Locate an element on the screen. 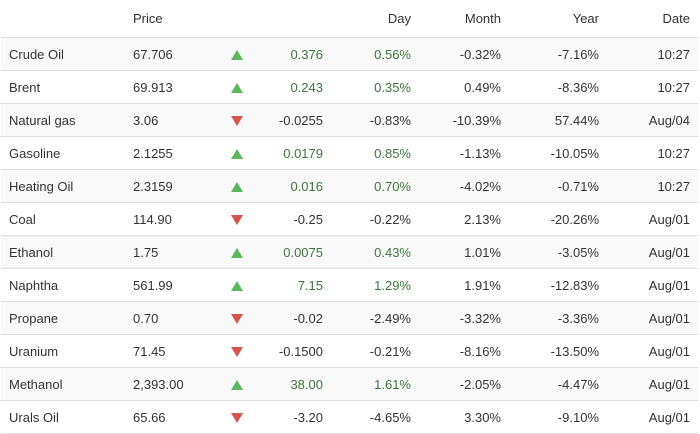  commodity-year-pct: -3.05% is located at coordinates (550, 252).